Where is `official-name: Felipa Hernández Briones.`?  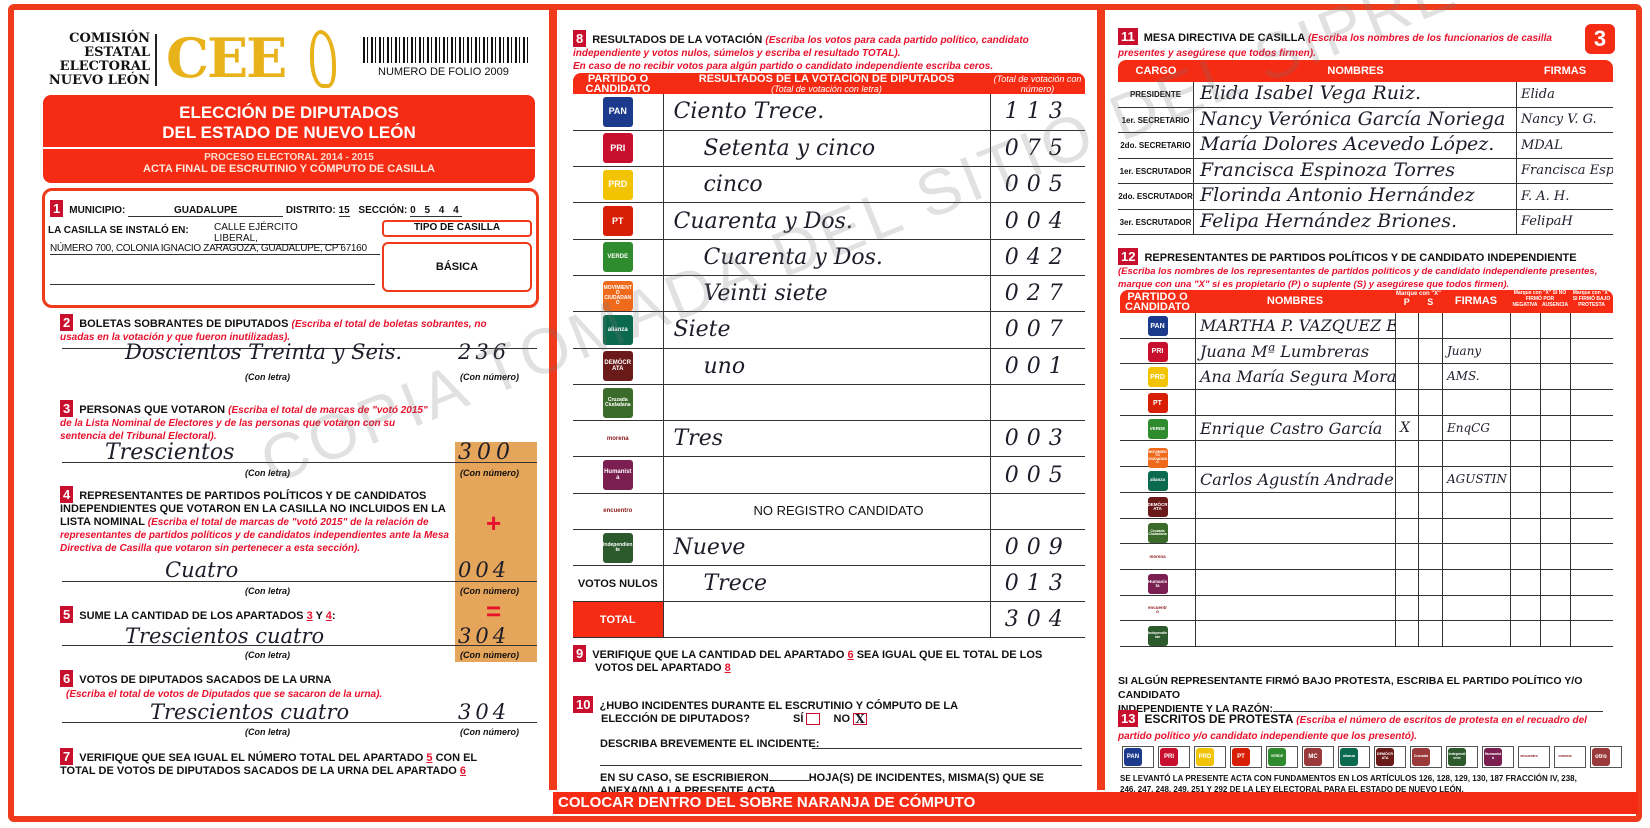
official-name: Felipa Hernández Briones. is located at coordinates (1355, 221).